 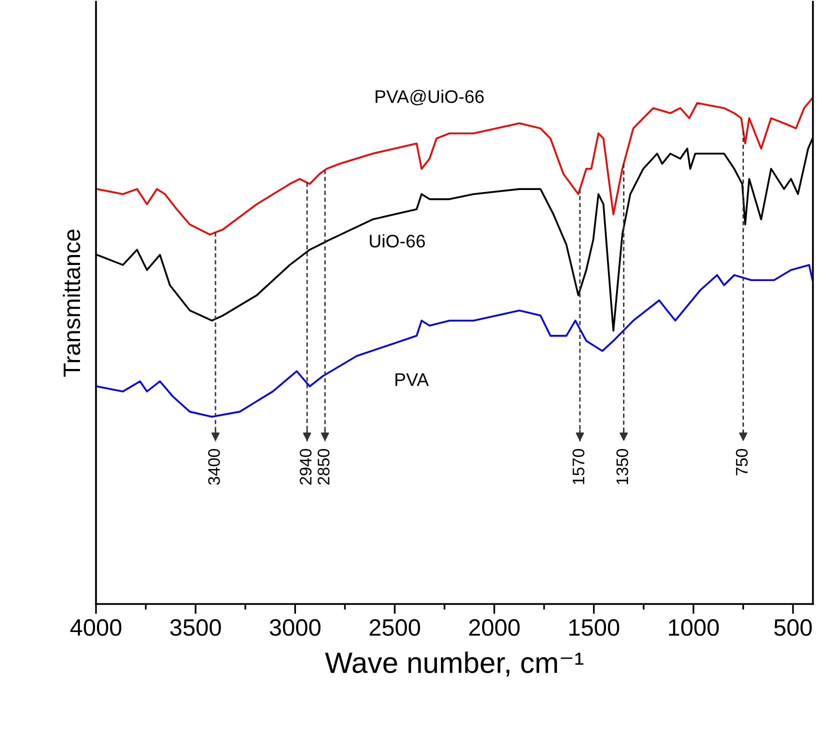 I want to click on y-axis-title: Transmittance, so click(x=71, y=303).